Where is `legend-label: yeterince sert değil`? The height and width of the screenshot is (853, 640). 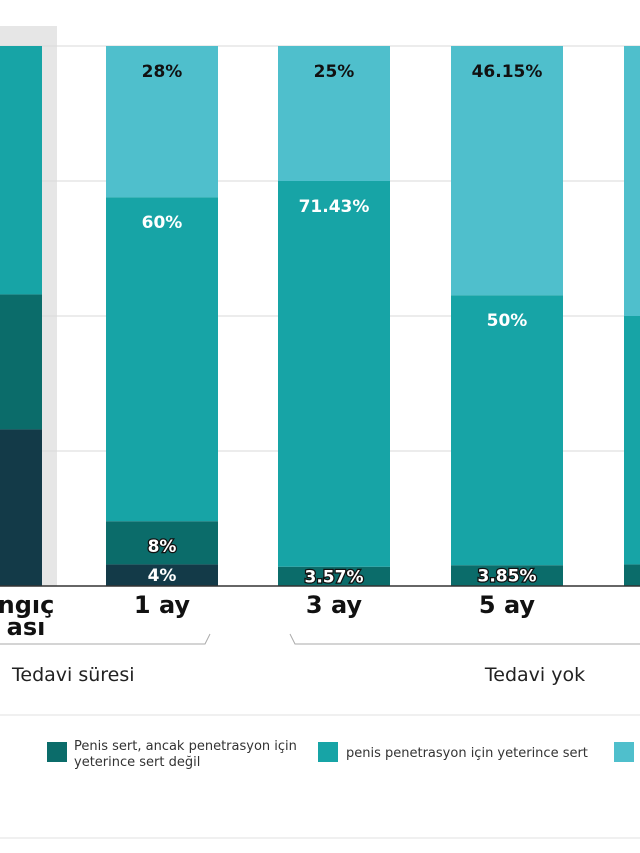 legend-label: yeterince sert değil is located at coordinates (137, 762).